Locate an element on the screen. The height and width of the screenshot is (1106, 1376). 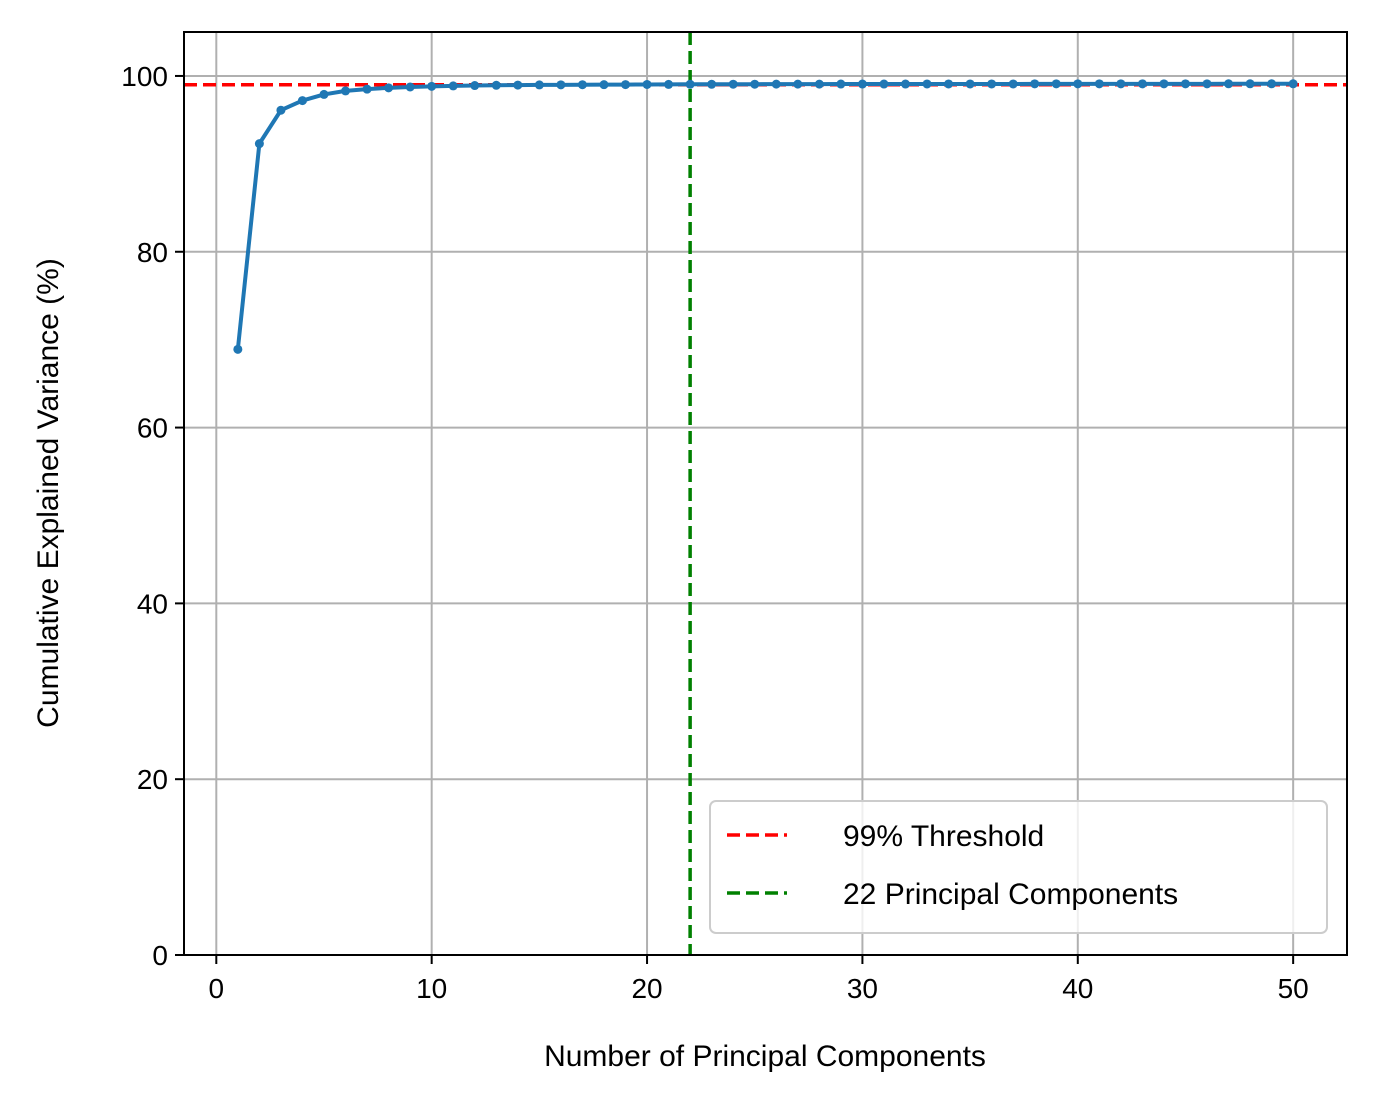
x-tick-label: 0 is located at coordinates (217, 988).